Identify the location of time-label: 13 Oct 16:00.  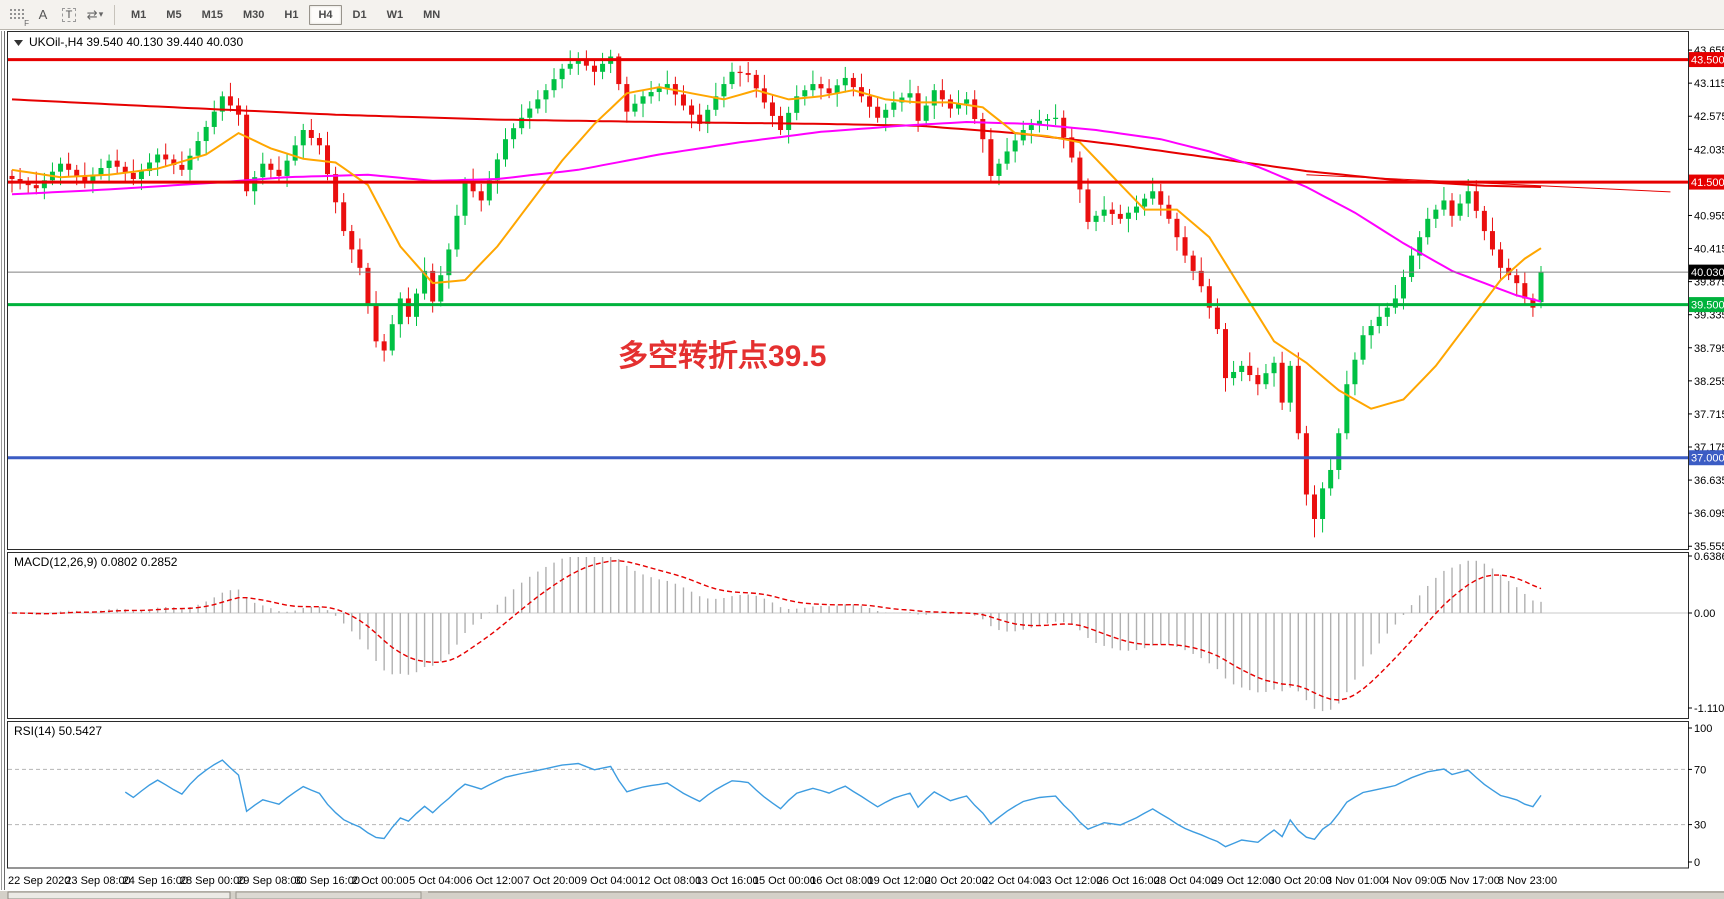
(727, 881).